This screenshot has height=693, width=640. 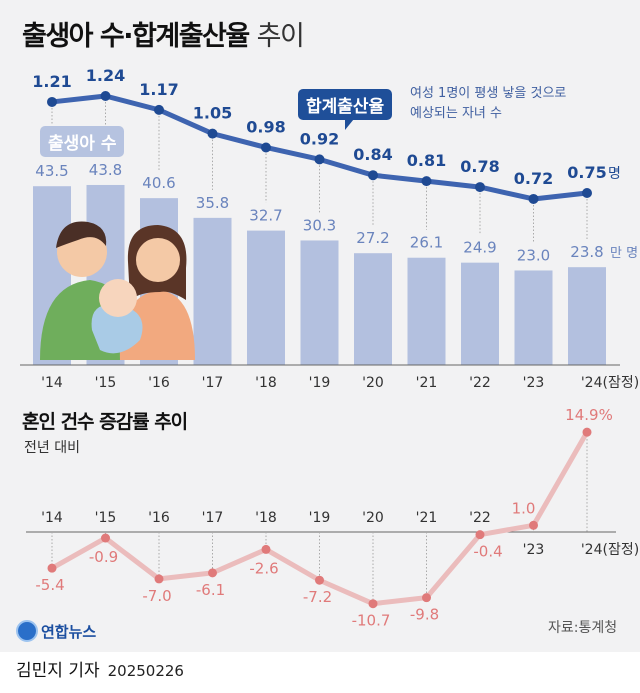 I want to click on tfr-value-label: 0.72, so click(x=533, y=178).